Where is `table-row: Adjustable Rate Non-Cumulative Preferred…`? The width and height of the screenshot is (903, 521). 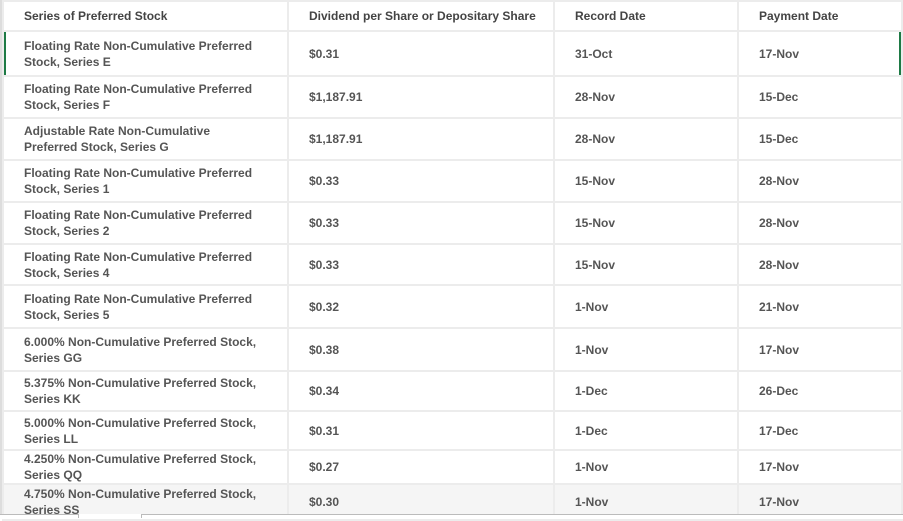
table-row: Adjustable Rate Non-Cumulative Preferred… is located at coordinates (452, 139).